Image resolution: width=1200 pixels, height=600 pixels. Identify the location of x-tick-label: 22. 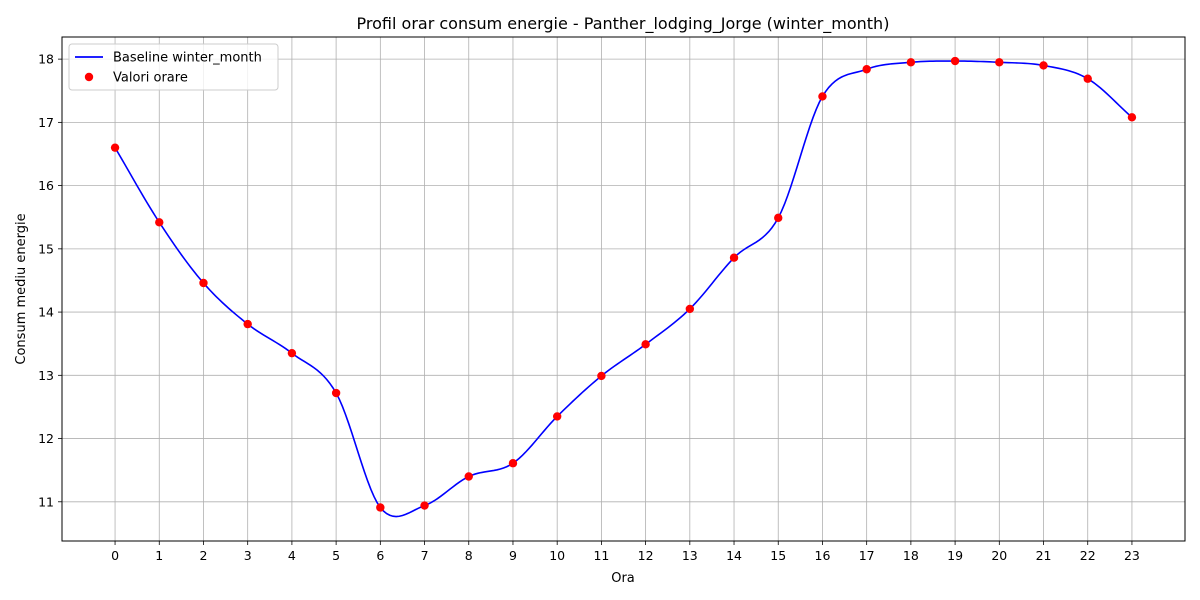
(1088, 555).